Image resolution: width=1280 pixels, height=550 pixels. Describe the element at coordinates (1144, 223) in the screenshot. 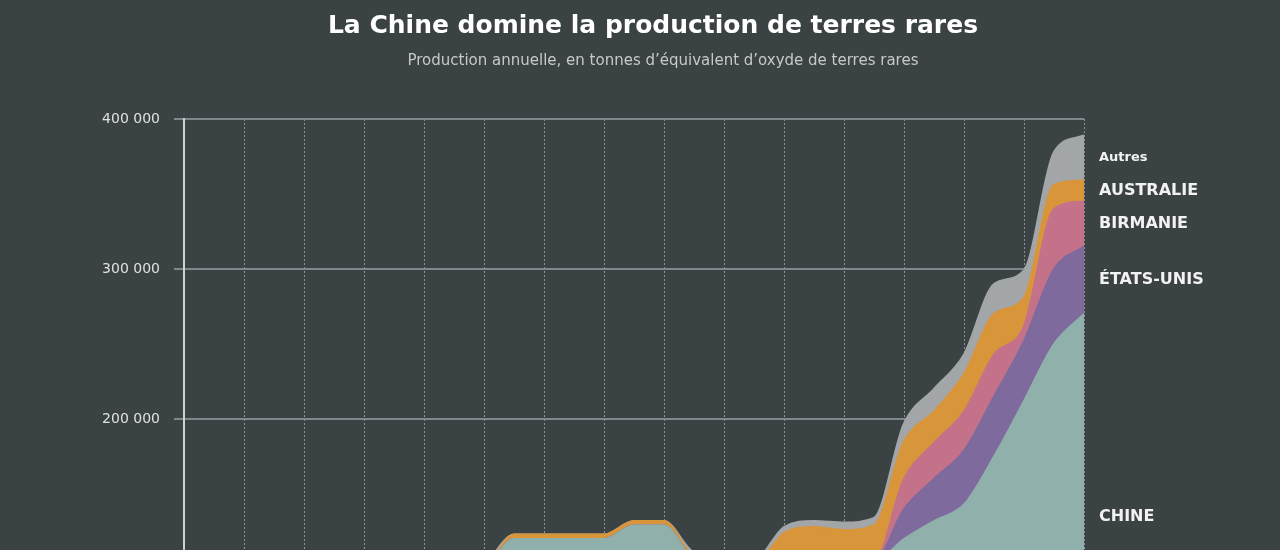

I see `series-label: BIRMANIE` at that location.